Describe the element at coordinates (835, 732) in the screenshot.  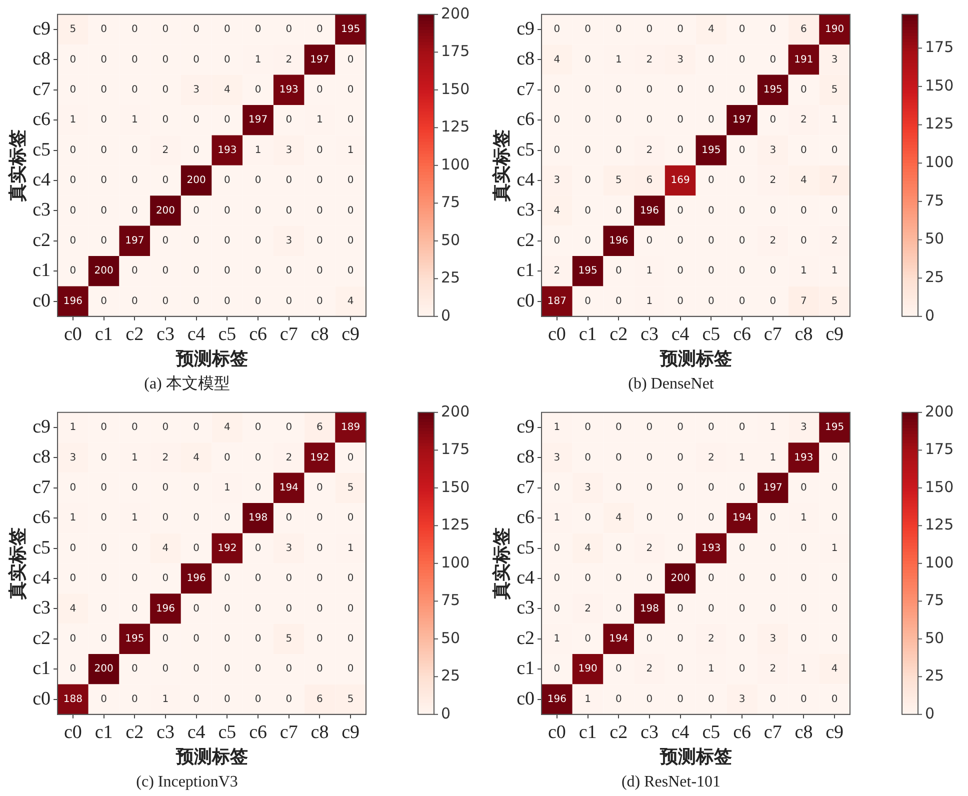
I see `x-tick-label: c9` at that location.